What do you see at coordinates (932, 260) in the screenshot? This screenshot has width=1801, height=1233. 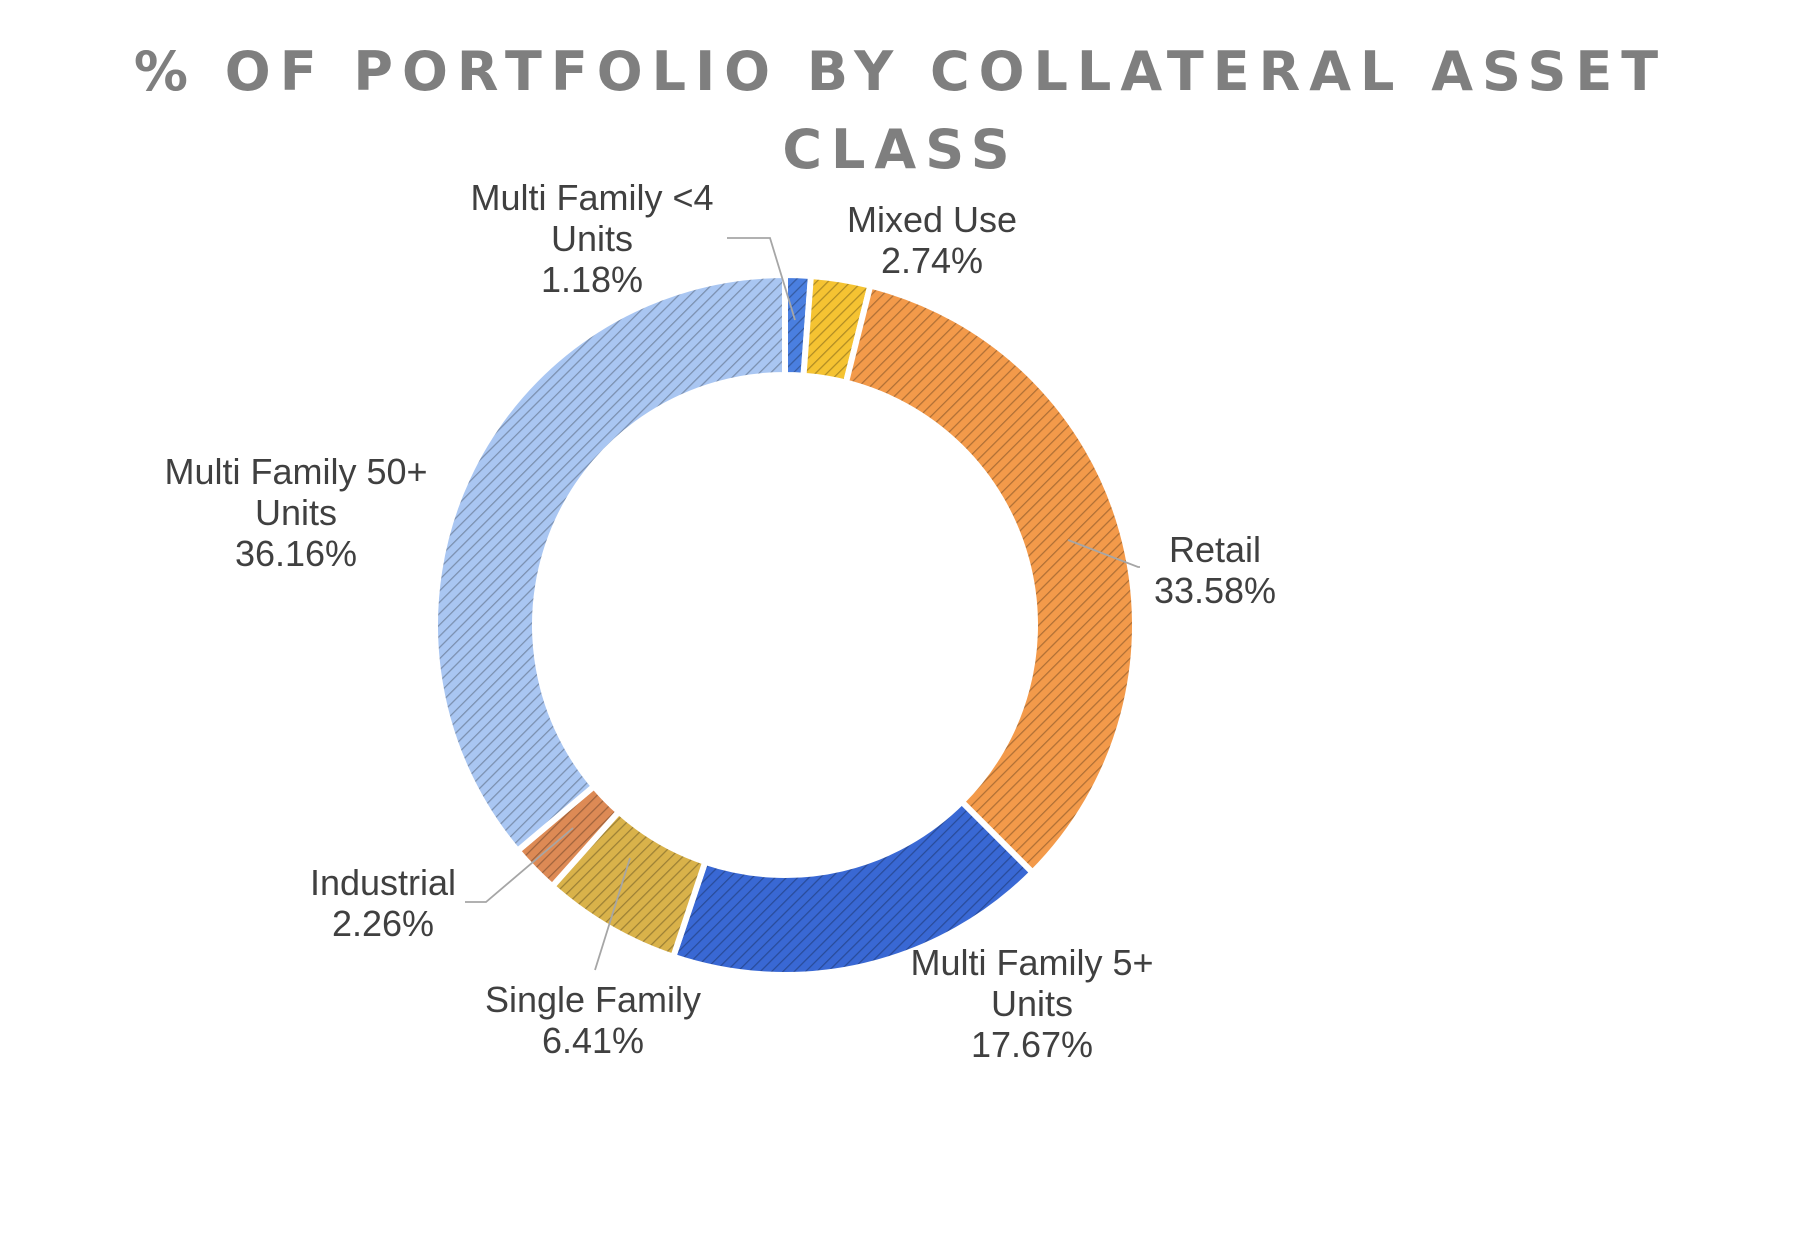 I see `data-label-value: 2.74%` at bounding box center [932, 260].